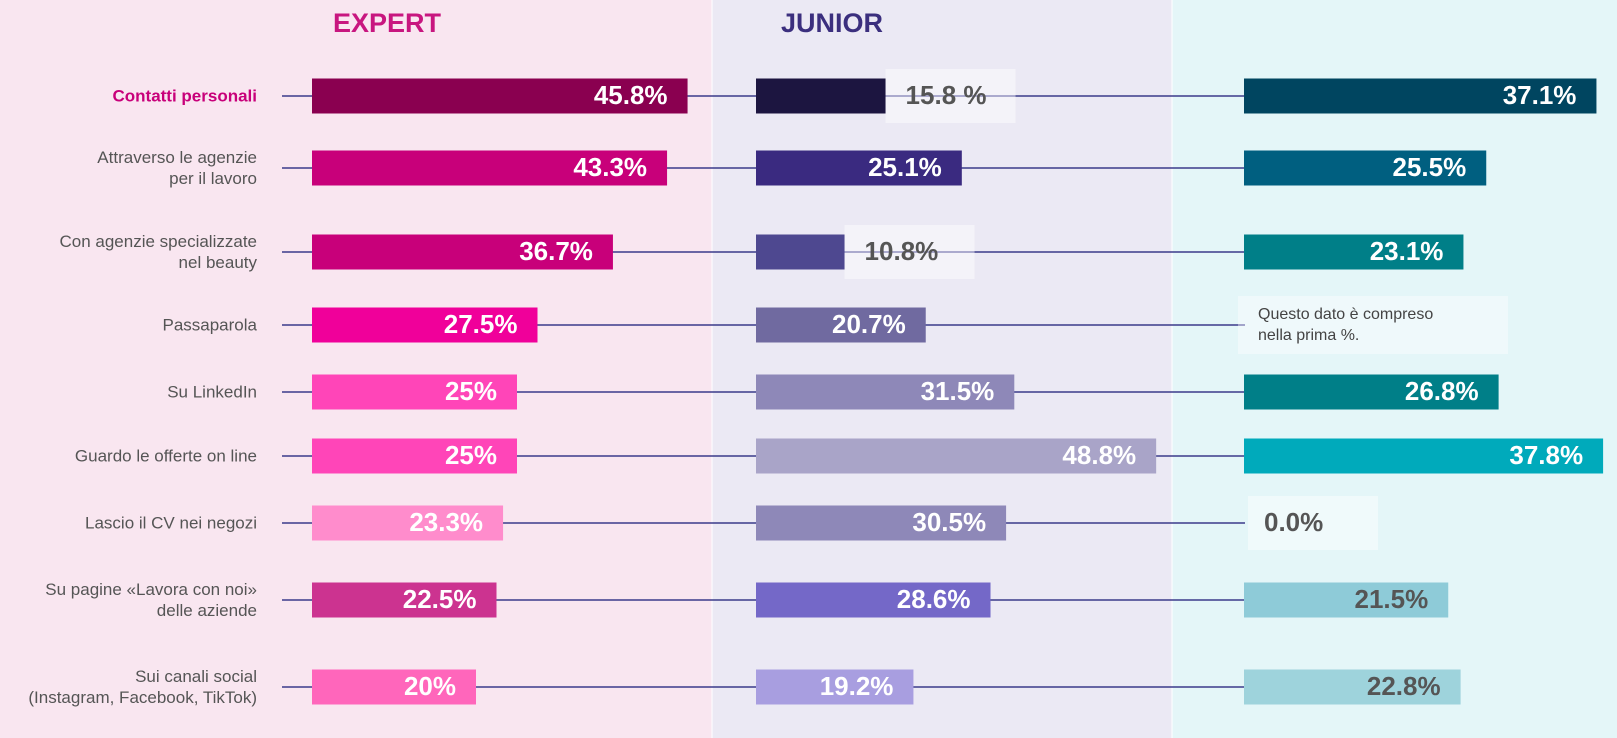  I want to click on value-label: 36.7%, so click(556, 251).